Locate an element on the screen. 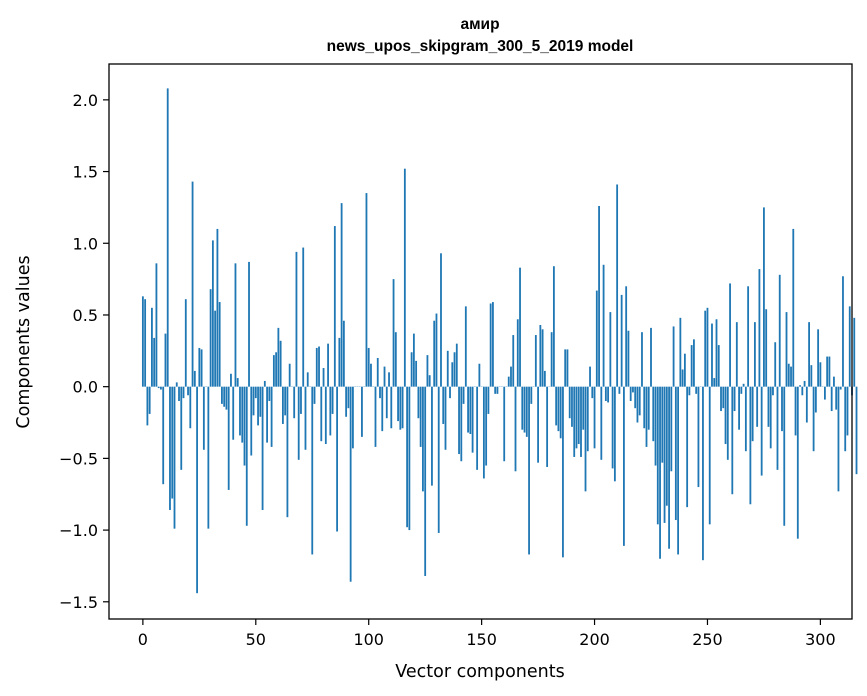  chart-title: амир is located at coordinates (479, 24).